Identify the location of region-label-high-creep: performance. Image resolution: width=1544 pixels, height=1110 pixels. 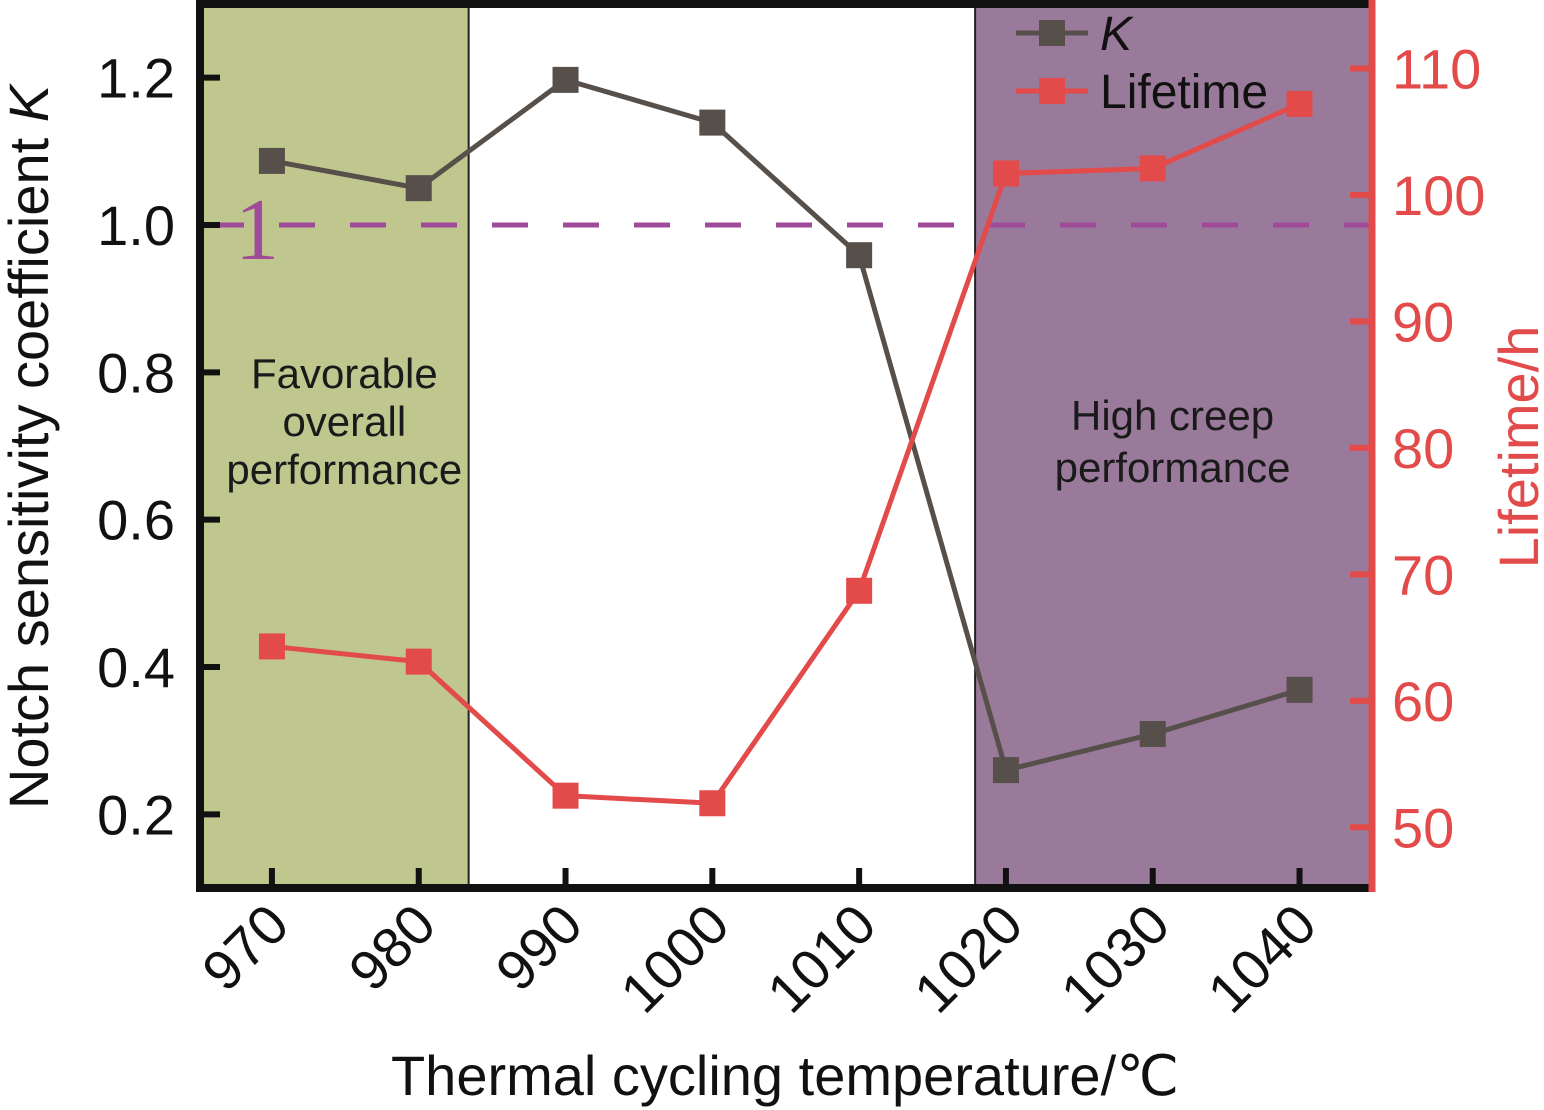
(1173, 467).